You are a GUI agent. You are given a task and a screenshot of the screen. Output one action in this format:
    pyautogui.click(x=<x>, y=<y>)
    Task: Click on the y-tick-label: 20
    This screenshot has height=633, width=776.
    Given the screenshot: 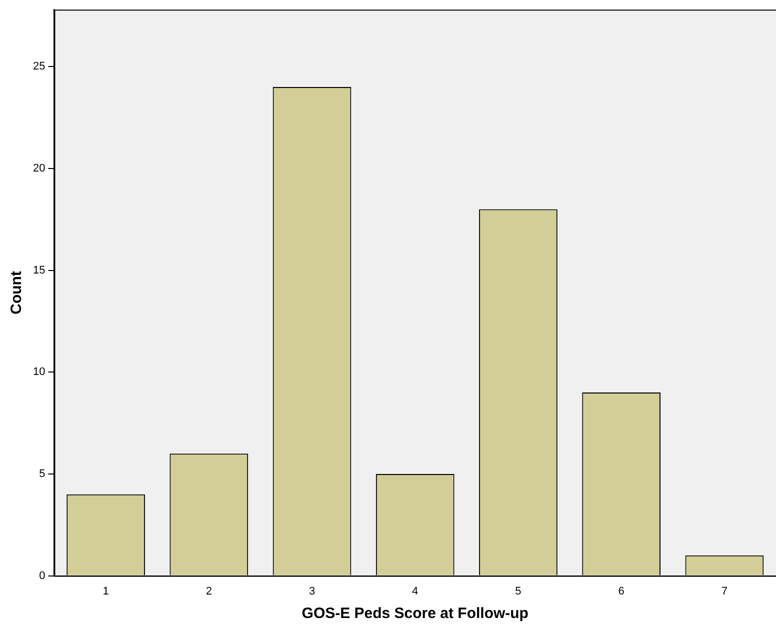 What is the action you would take?
    pyautogui.click(x=39, y=168)
    